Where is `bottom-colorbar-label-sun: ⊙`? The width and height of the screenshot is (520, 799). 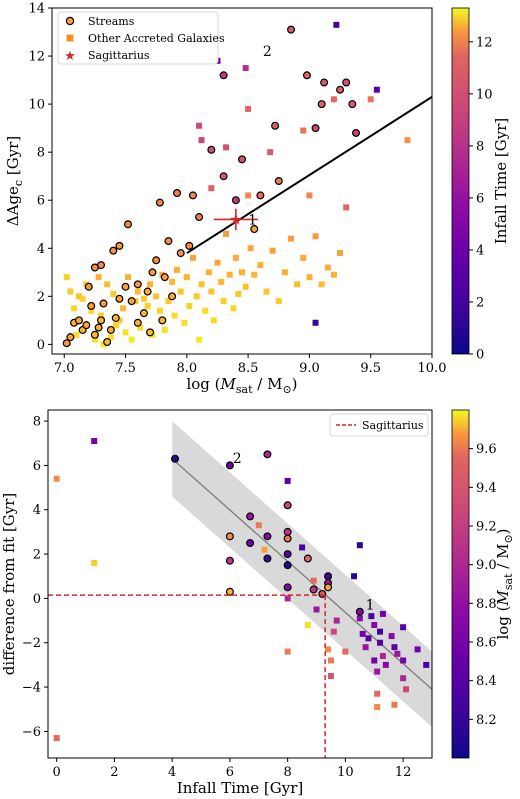
bottom-colorbar-label-sun: ⊙ is located at coordinates (508, 538).